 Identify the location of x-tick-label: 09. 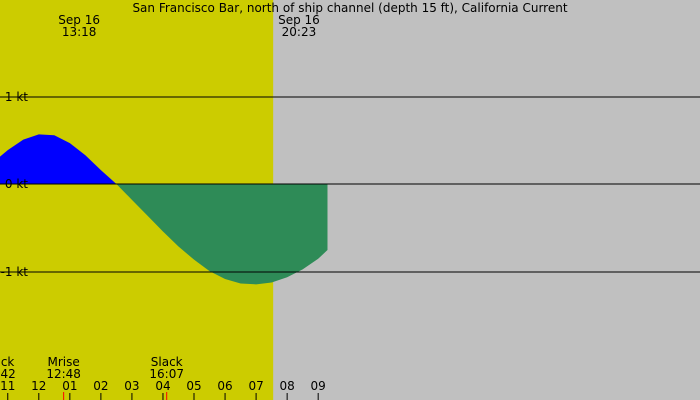
(318, 386).